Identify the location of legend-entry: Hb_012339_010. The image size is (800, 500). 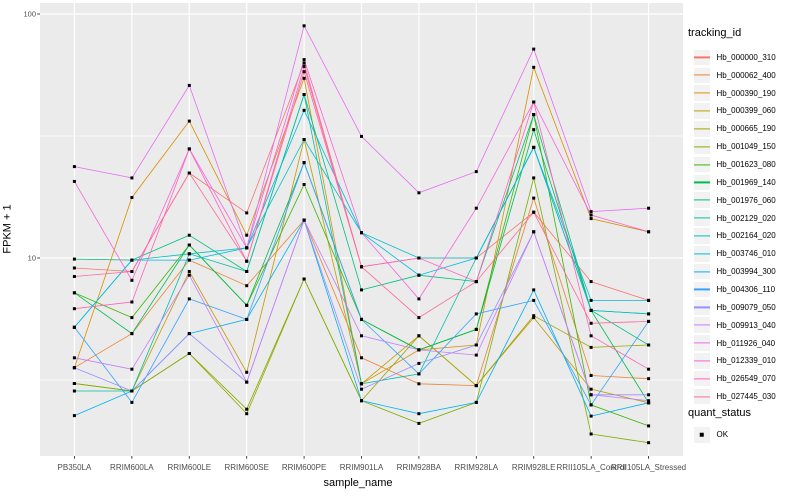
(735, 361).